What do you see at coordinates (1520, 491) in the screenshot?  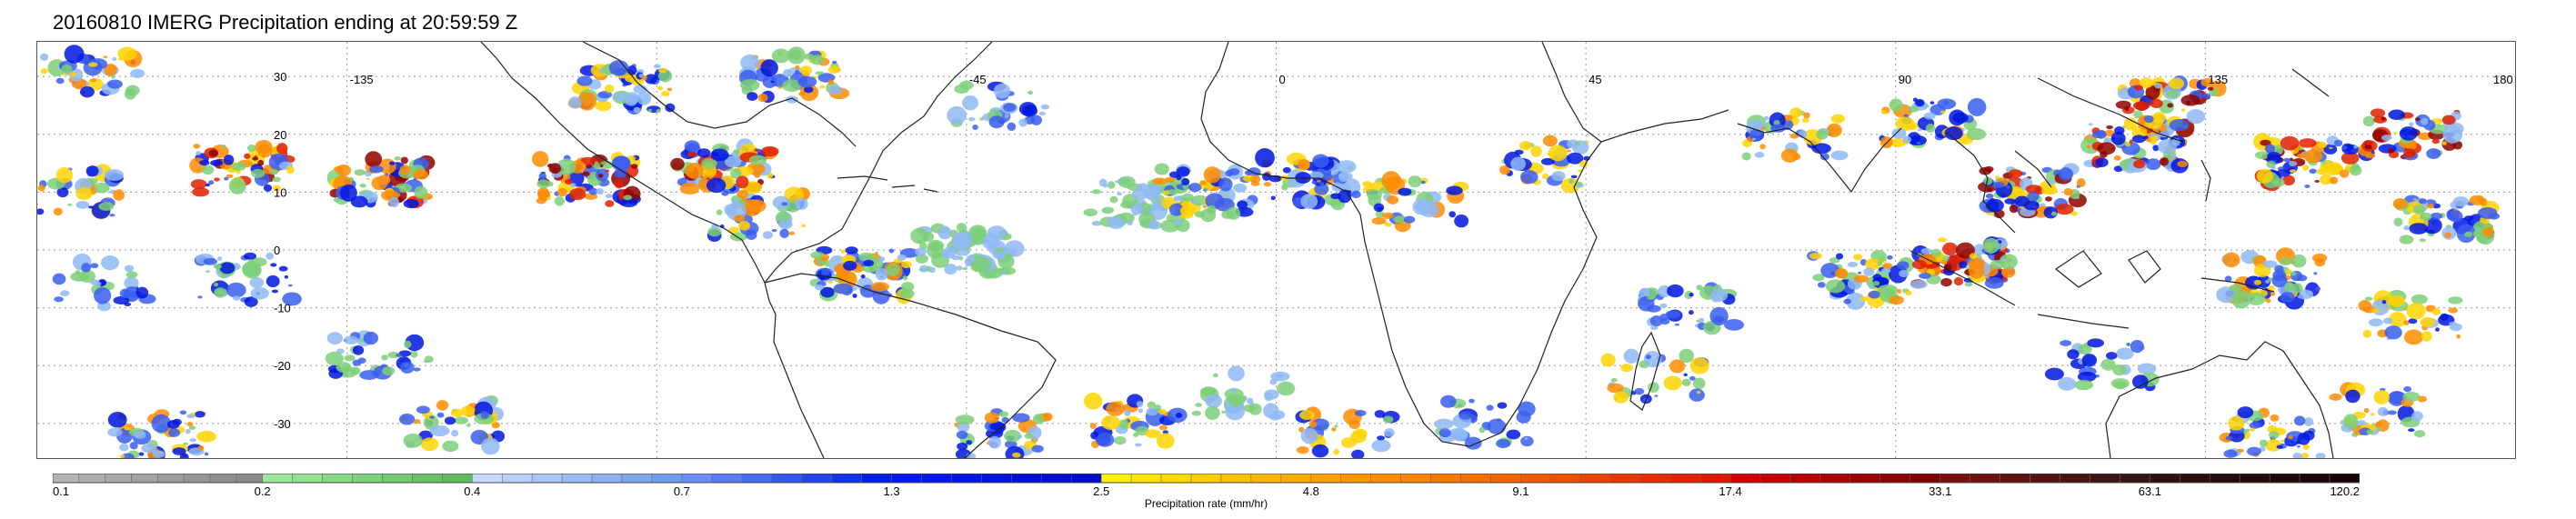 I see `colorbar-tick-label: 9.1` at bounding box center [1520, 491].